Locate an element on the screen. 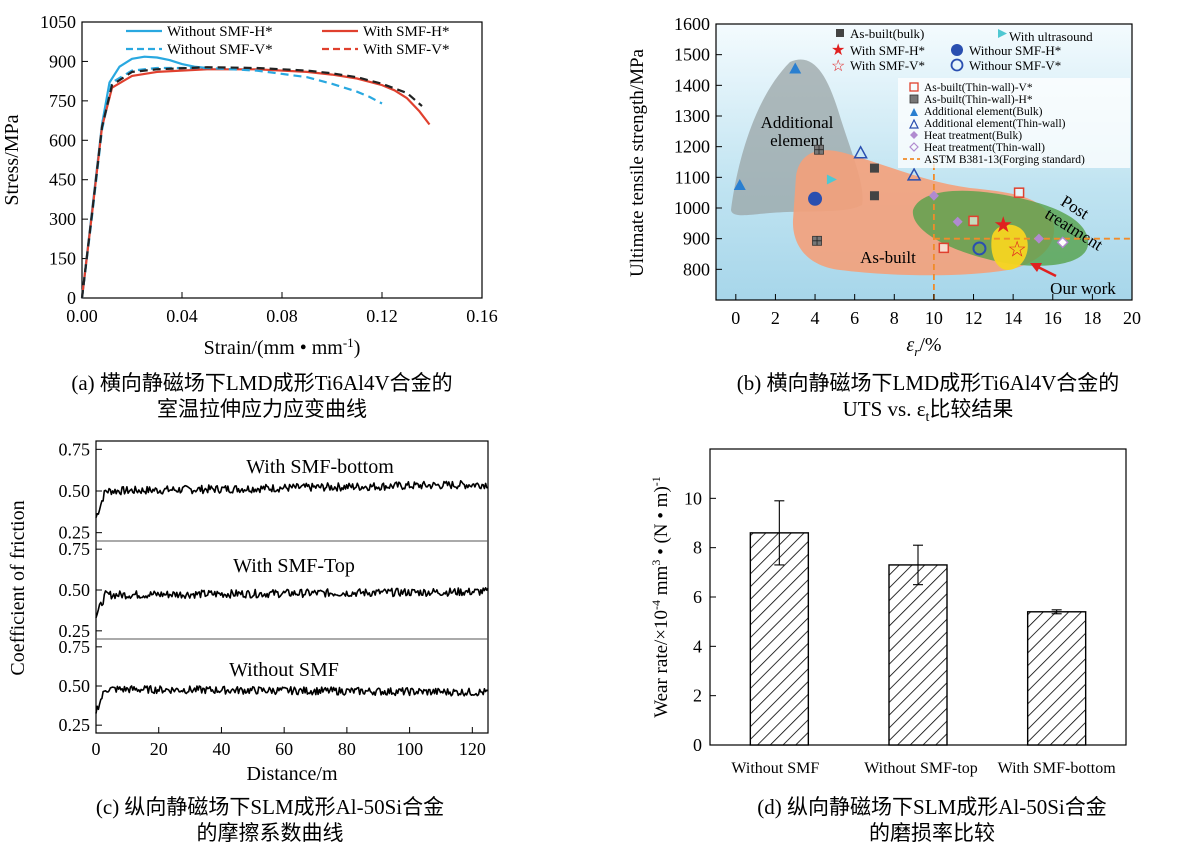  panel-b-legend-ht-tw: Heat treatment(Thin-wall) is located at coordinates (984, 148).